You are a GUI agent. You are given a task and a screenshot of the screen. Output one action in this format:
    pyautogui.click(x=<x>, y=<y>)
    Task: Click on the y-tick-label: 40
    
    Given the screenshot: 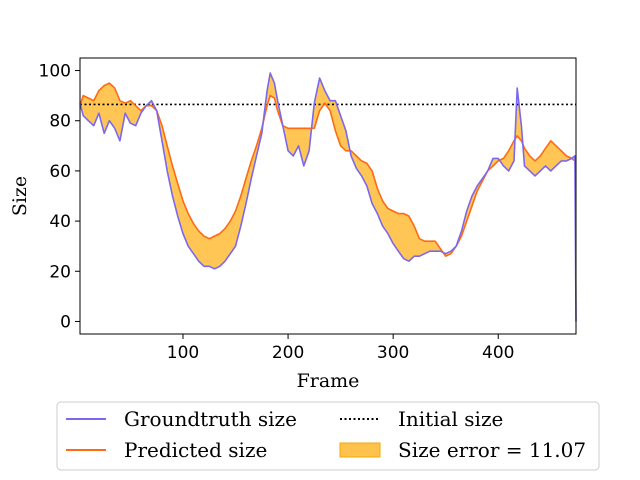 What is the action you would take?
    pyautogui.click(x=60, y=222)
    